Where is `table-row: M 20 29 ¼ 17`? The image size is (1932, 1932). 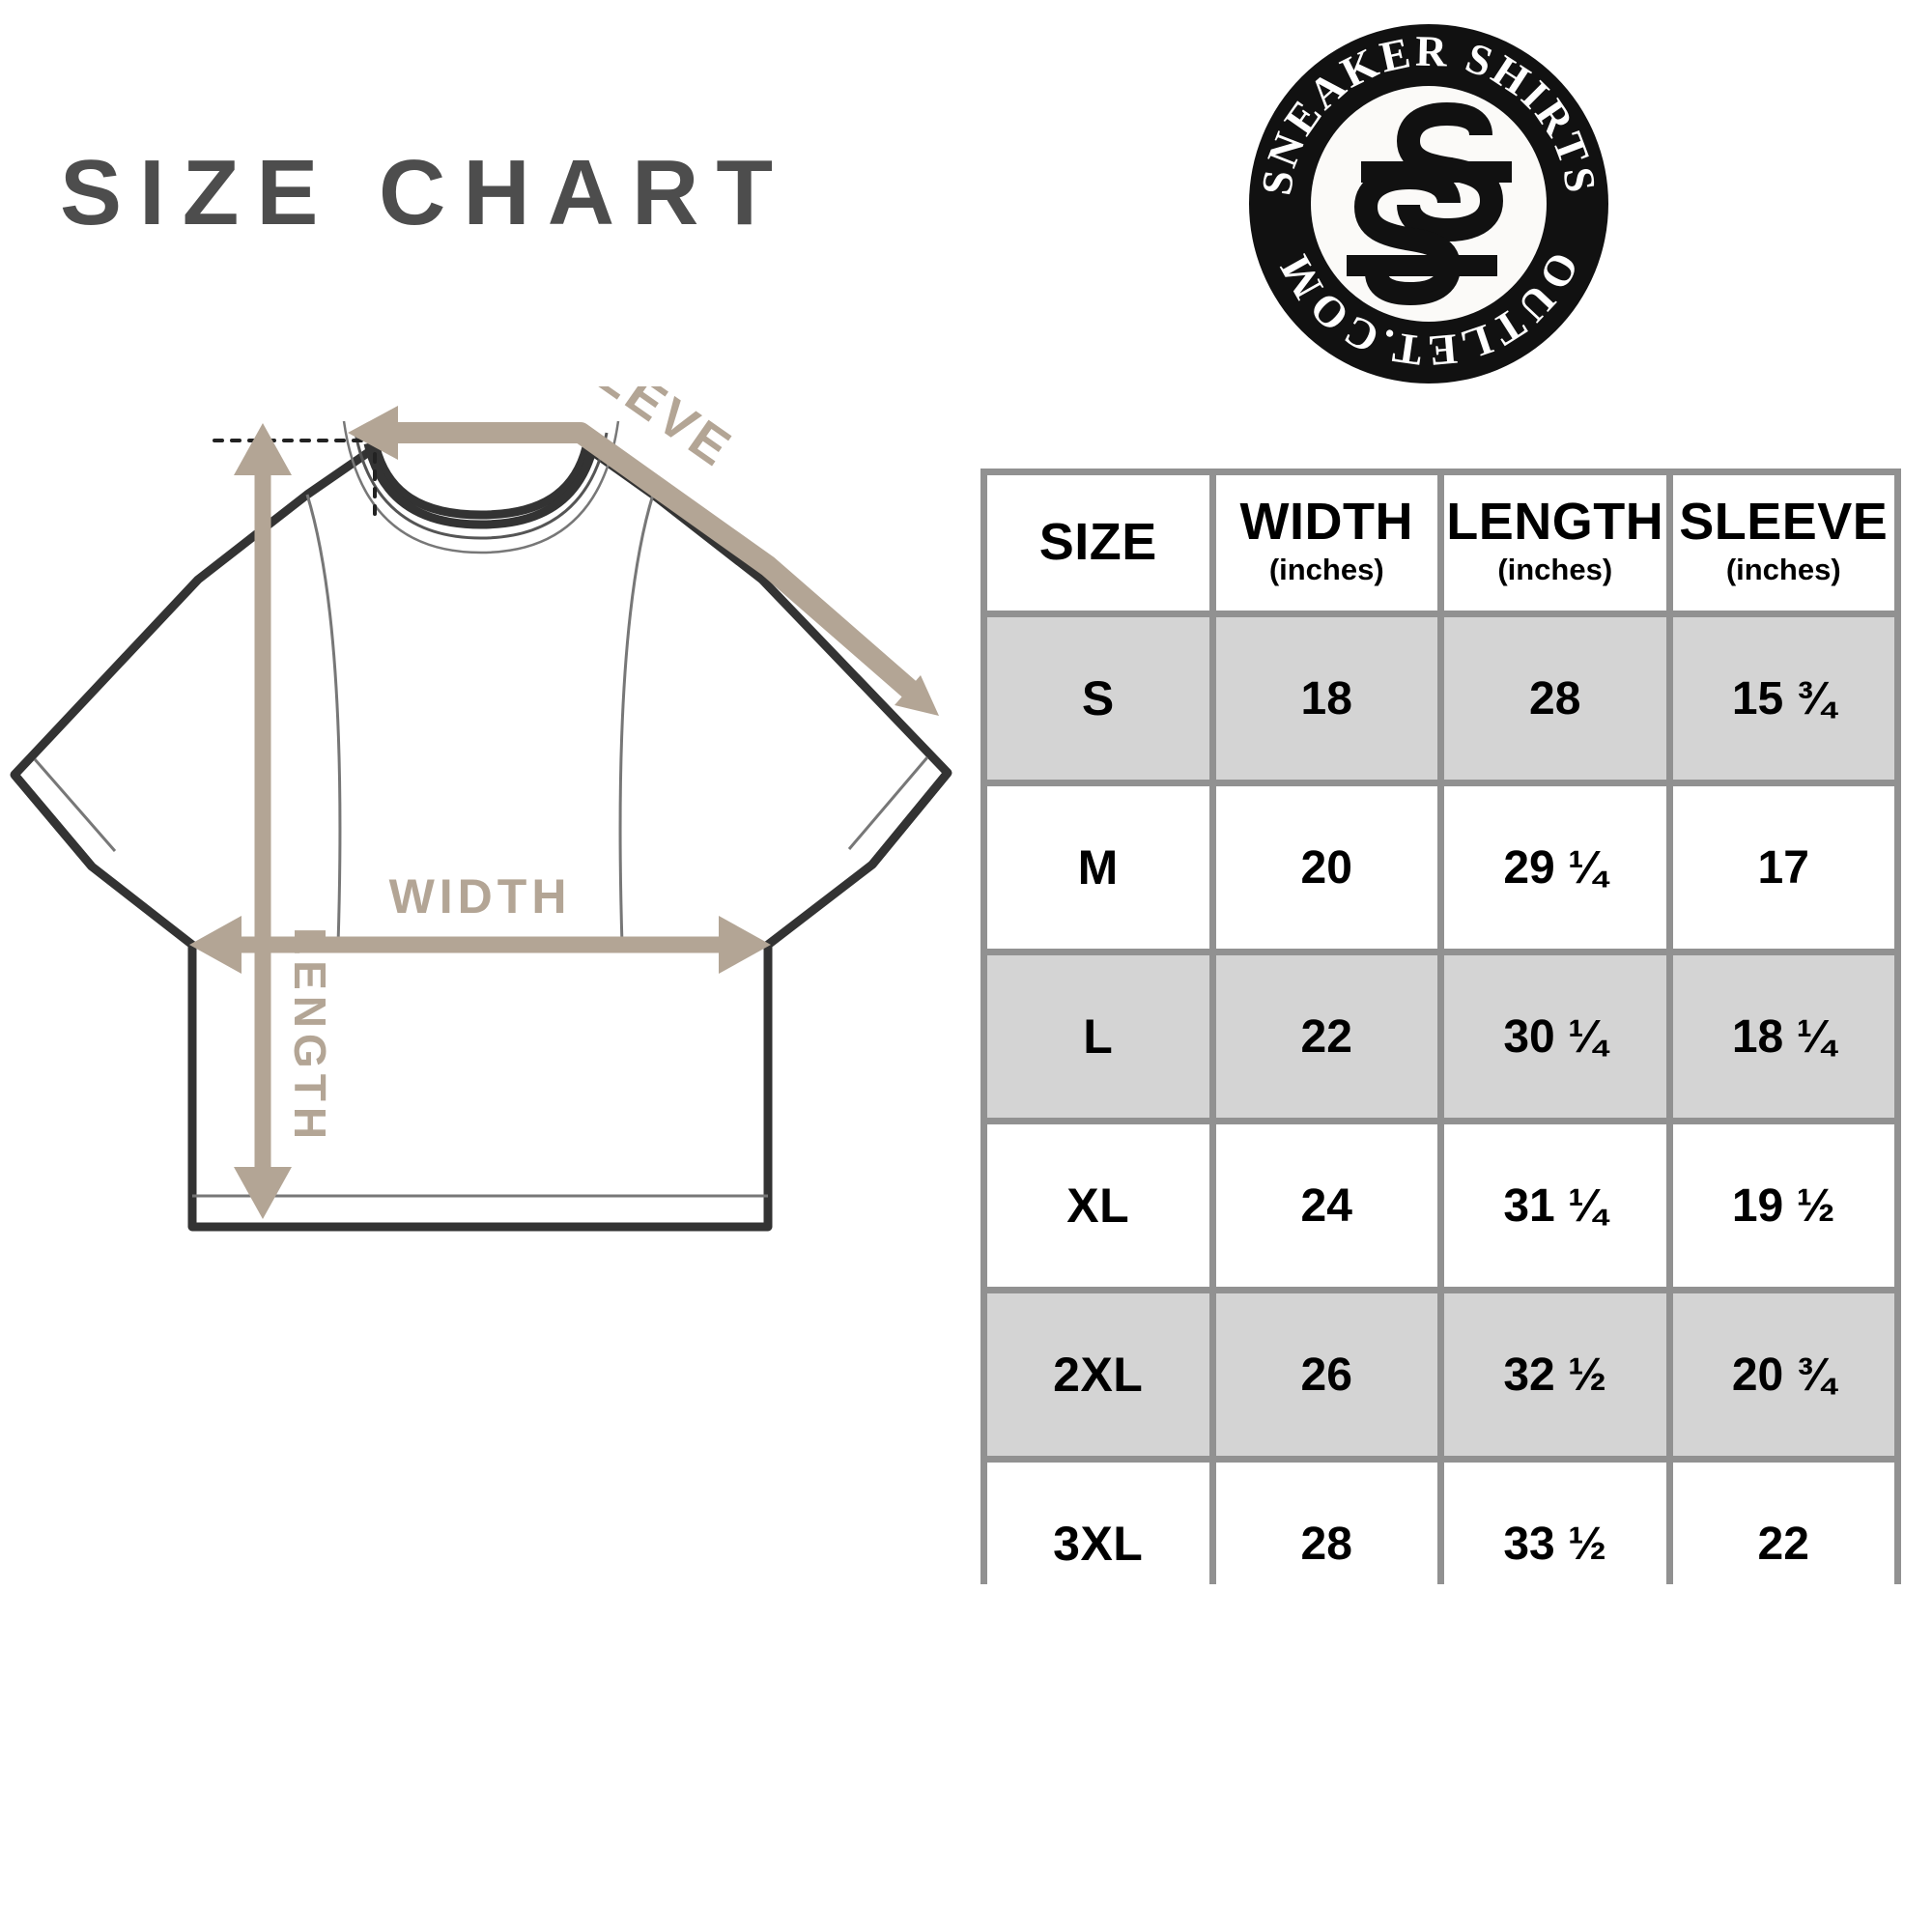
table-row: M 20 29 ¼ 17 is located at coordinates (1440, 867).